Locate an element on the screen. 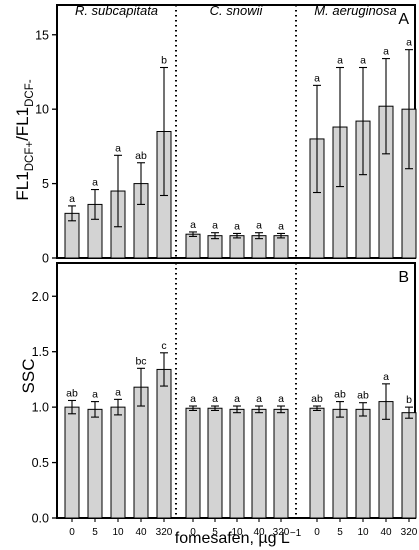 Image resolution: width=419 pixels, height=550 pixels. sig-label-a-1-3: a is located at coordinates (259, 226).